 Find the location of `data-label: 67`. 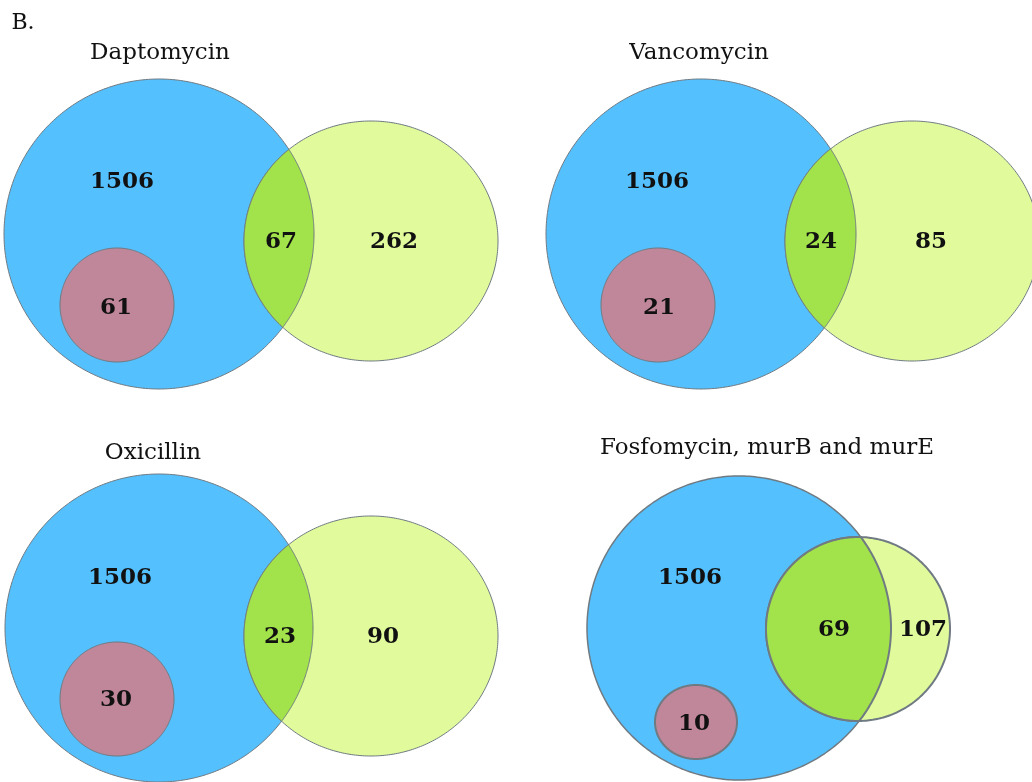

data-label: 67 is located at coordinates (281, 239).